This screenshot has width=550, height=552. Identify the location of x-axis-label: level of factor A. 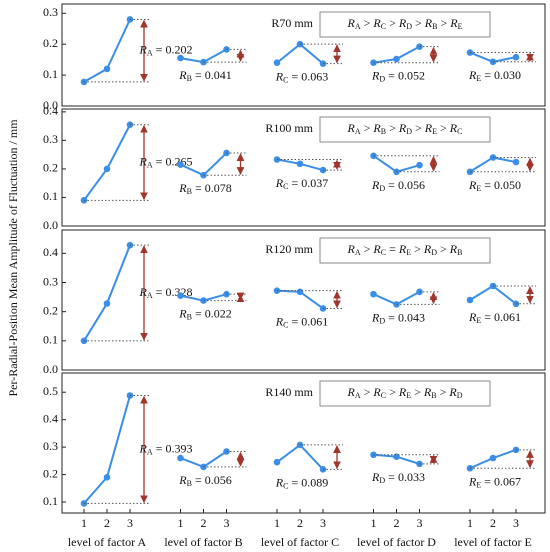
(107, 542).